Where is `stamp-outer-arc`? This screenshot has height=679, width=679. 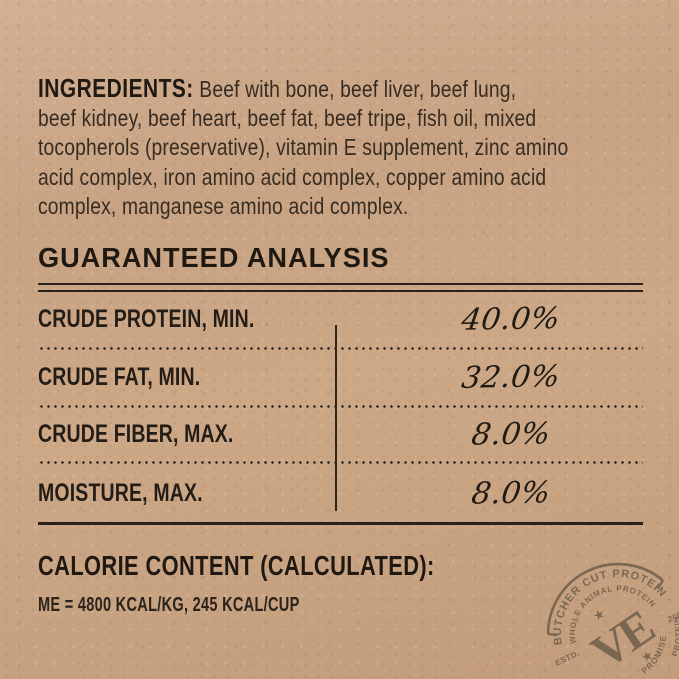 stamp-outer-arc is located at coordinates (605, 598).